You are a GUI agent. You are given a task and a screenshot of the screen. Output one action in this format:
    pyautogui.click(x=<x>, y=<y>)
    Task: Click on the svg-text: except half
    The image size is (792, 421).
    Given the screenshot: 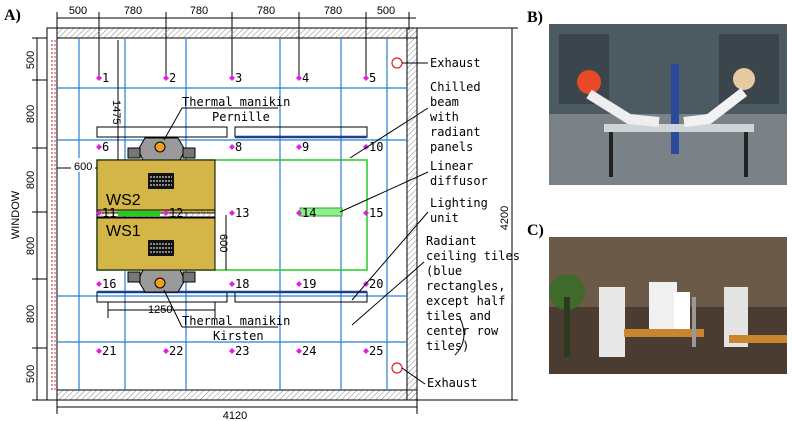 What is the action you would take?
    pyautogui.click(x=465, y=301)
    